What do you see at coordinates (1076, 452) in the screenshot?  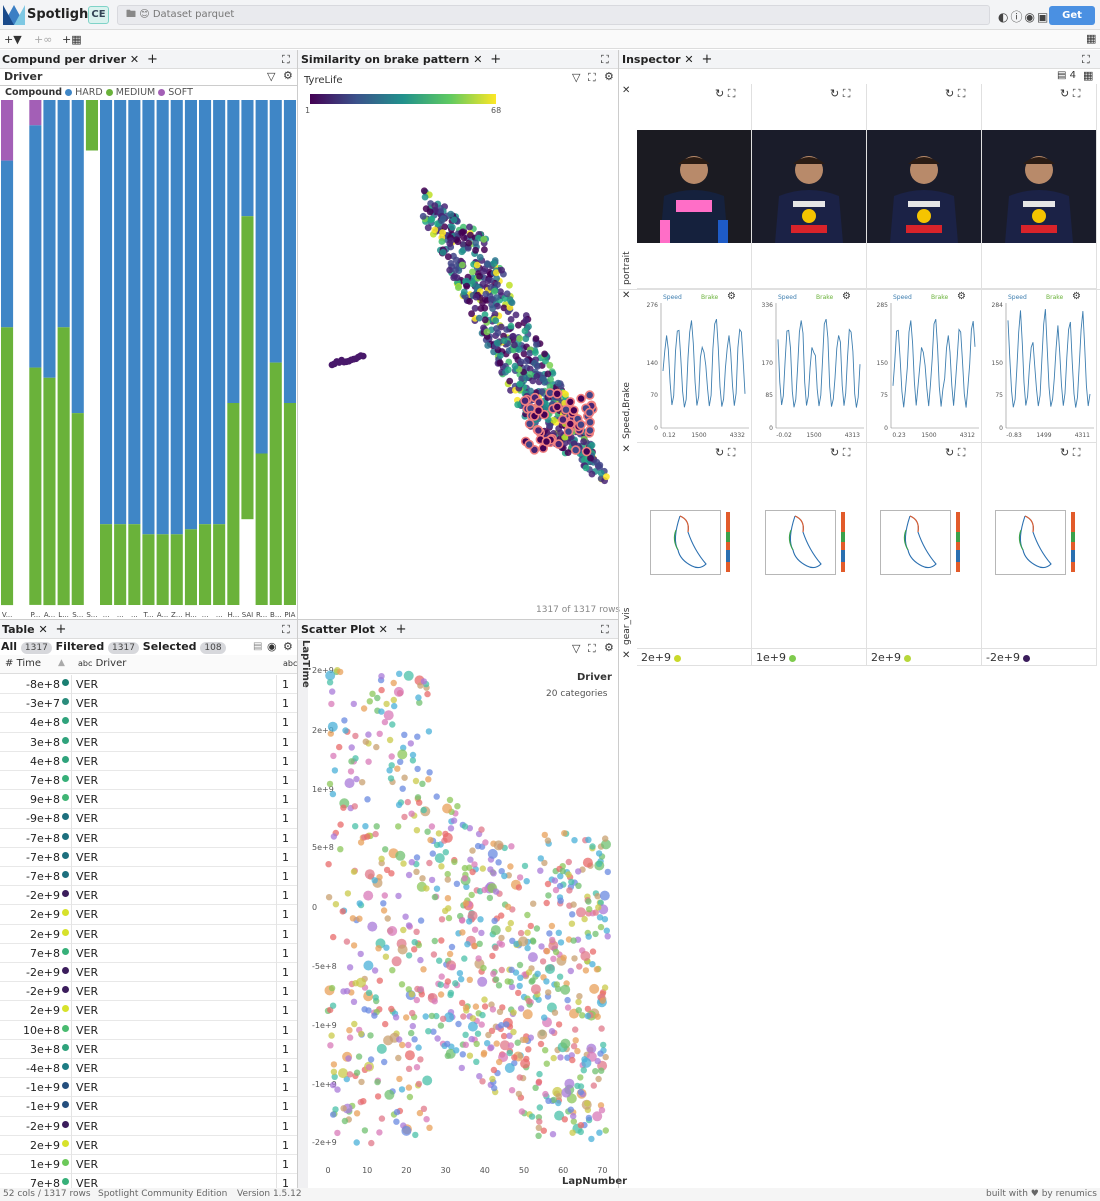 I see `expand-icon: ⛶` at bounding box center [1076, 452].